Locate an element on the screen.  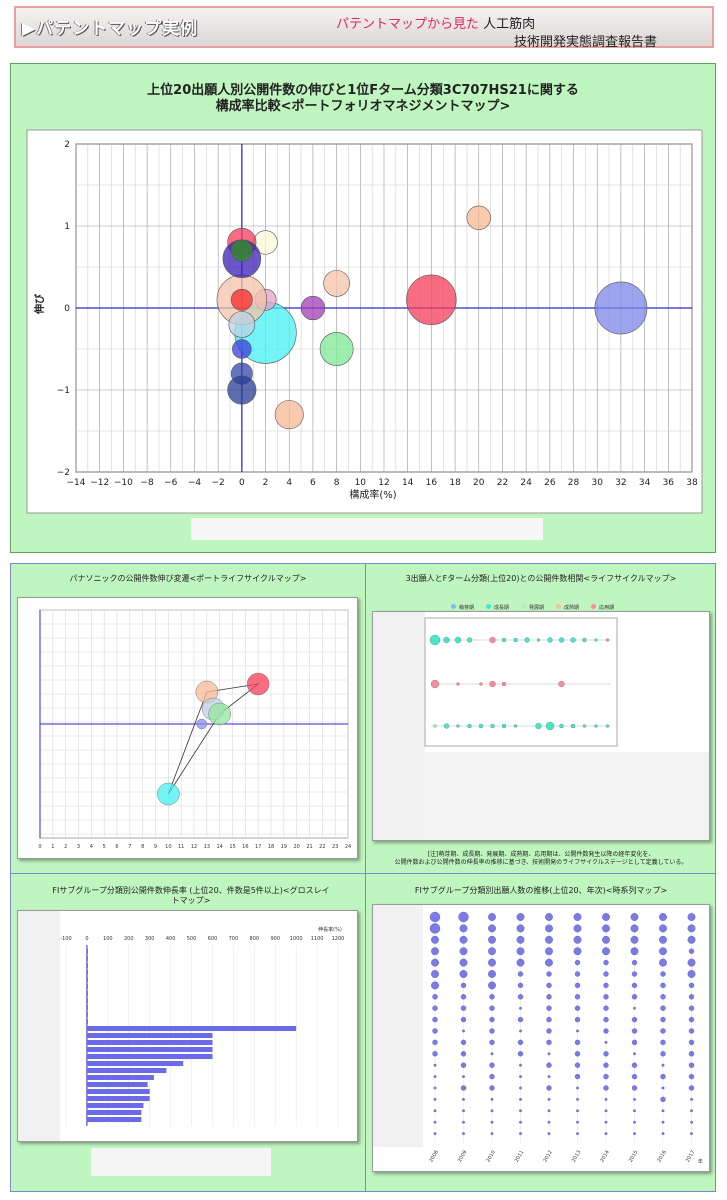
x-tick-label: 300 is located at coordinates (150, 939).